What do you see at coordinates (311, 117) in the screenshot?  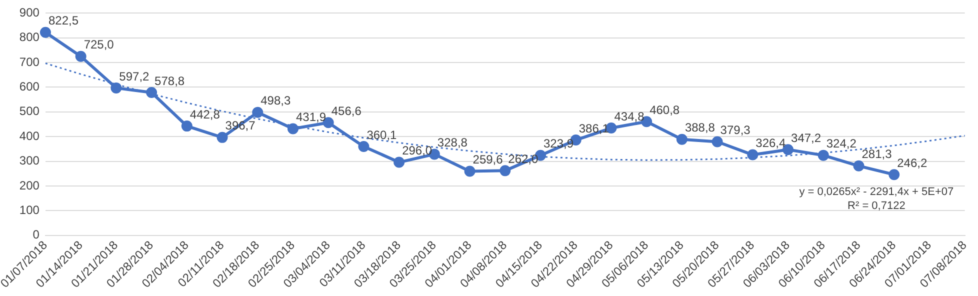 I see `data-label: 431,9` at bounding box center [311, 117].